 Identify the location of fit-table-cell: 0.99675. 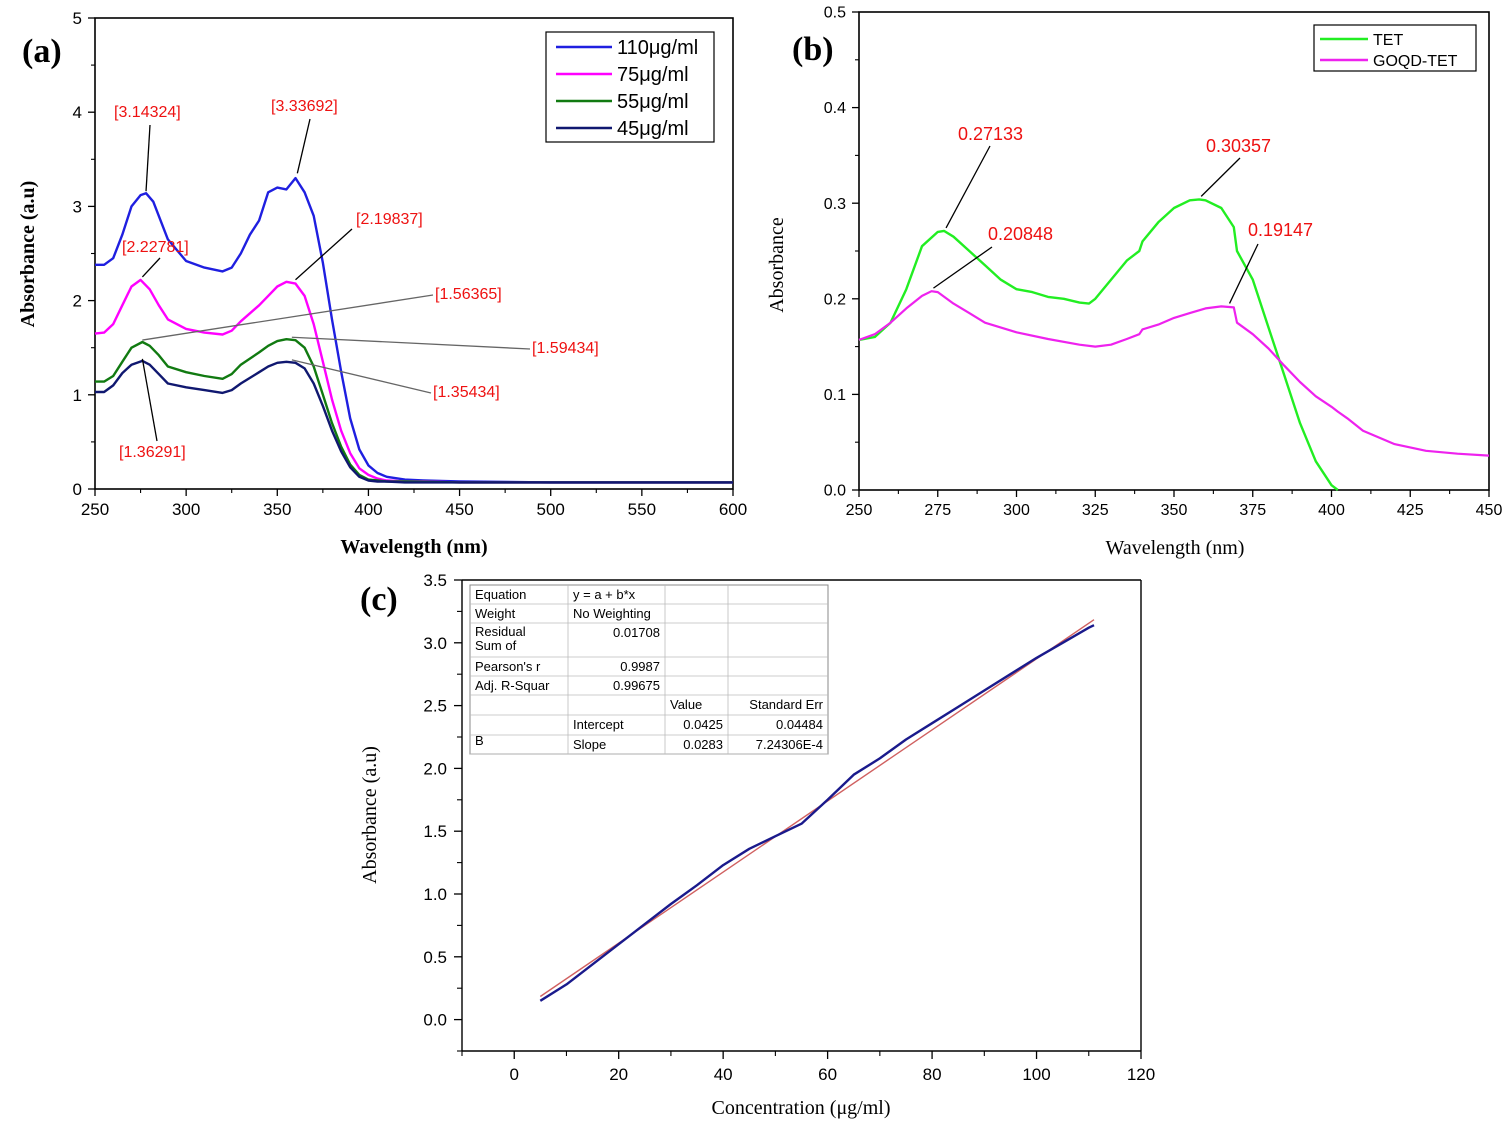
(636, 685).